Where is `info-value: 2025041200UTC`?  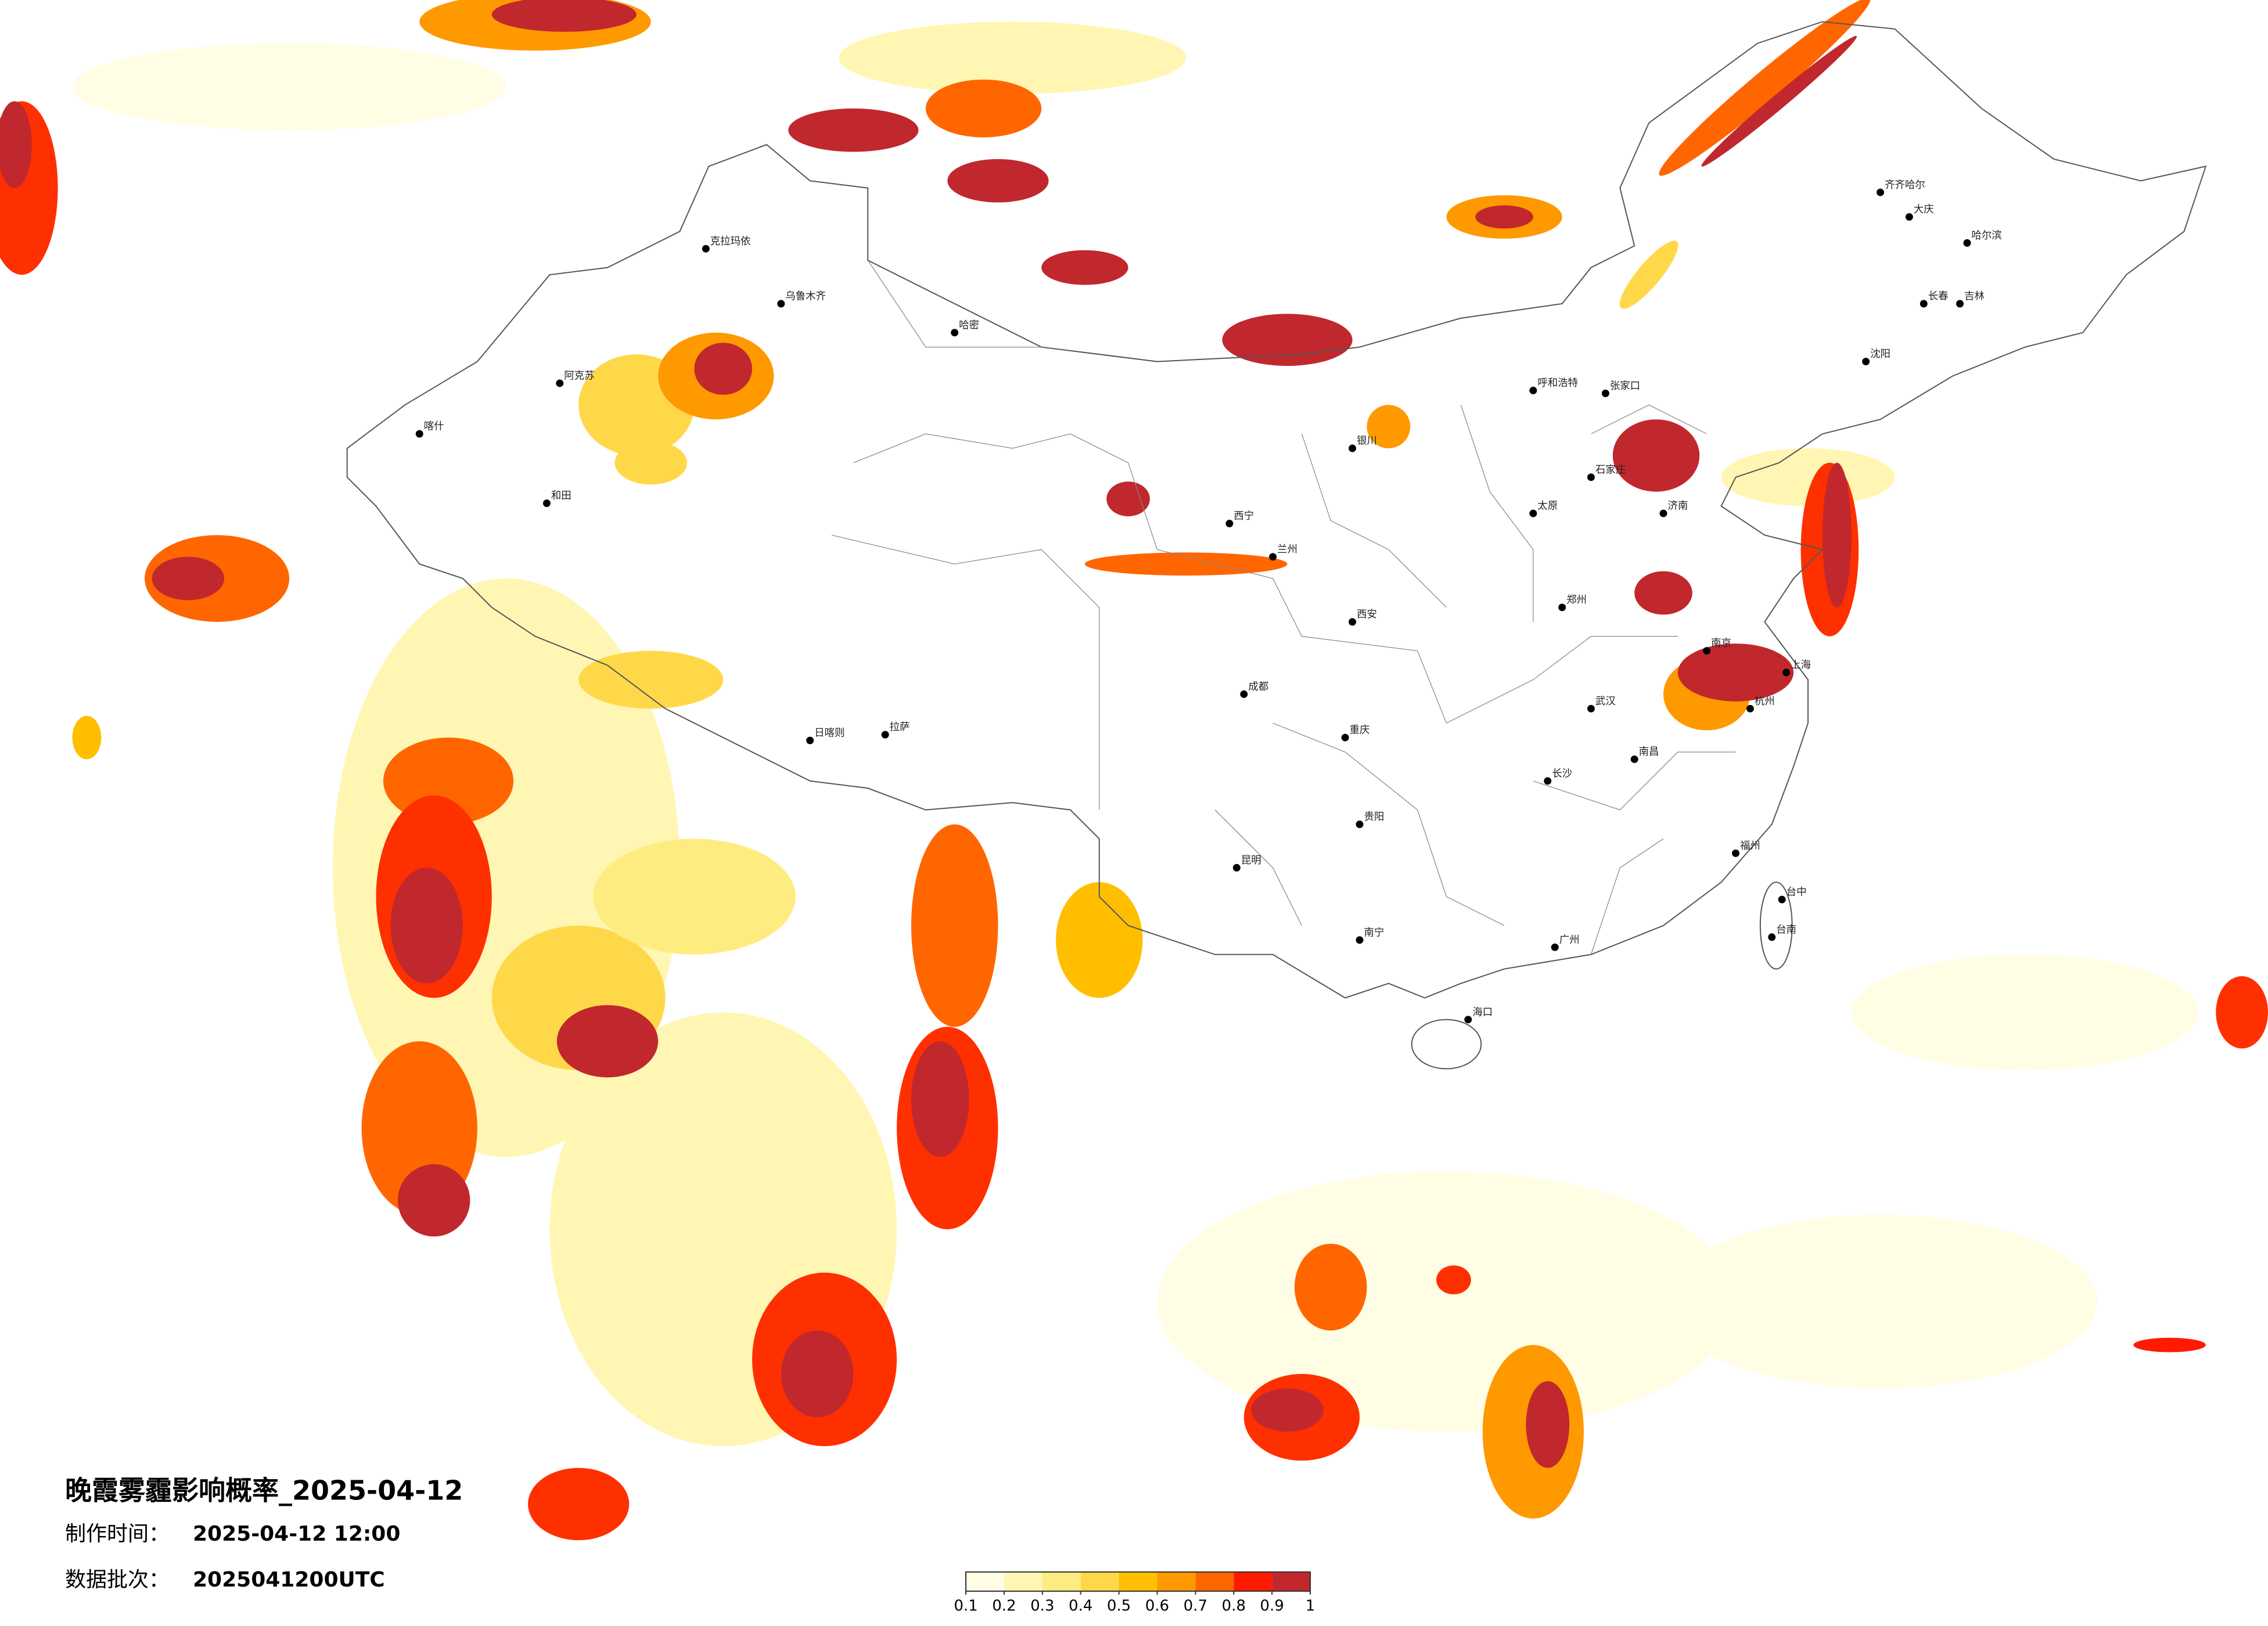
info-value: 2025041200UTC is located at coordinates (289, 1580).